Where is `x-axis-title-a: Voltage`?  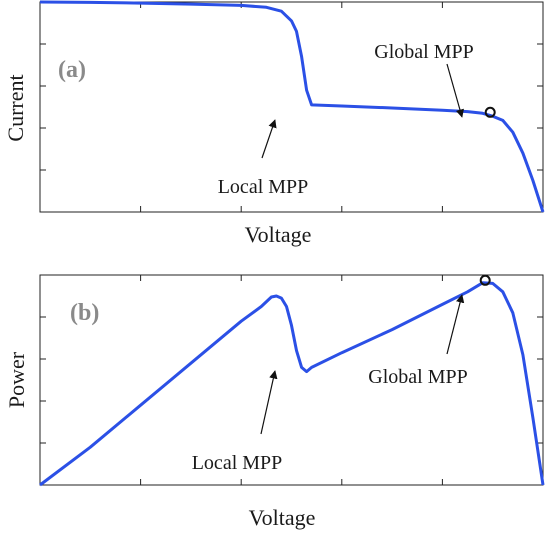 x-axis-title-a: Voltage is located at coordinates (278, 234).